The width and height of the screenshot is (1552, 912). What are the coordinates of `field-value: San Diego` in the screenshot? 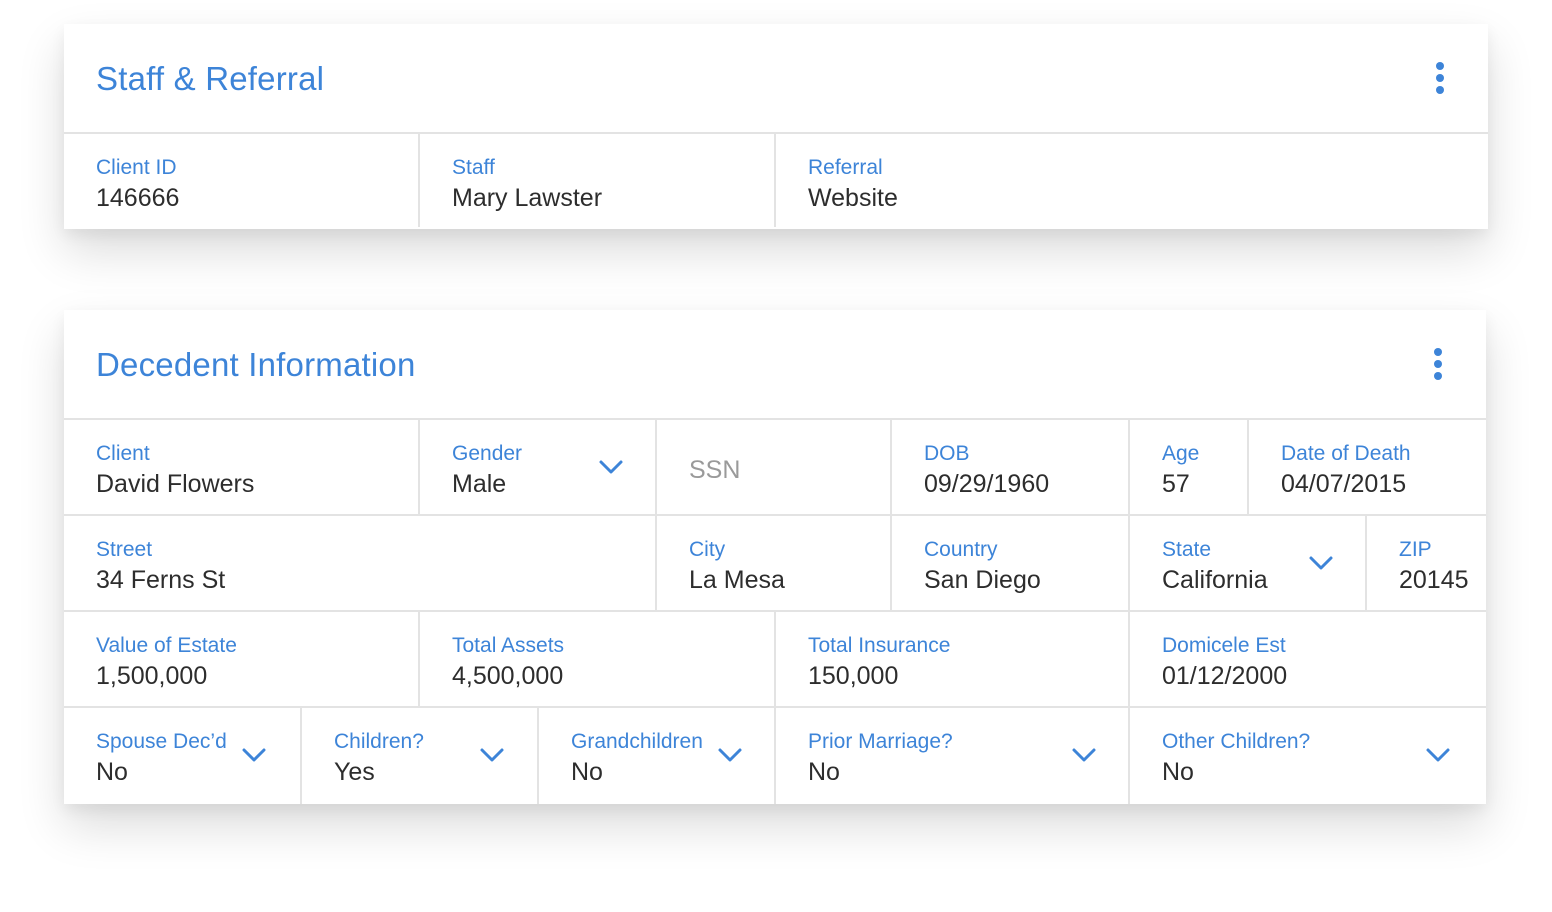 It's located at (982, 580).